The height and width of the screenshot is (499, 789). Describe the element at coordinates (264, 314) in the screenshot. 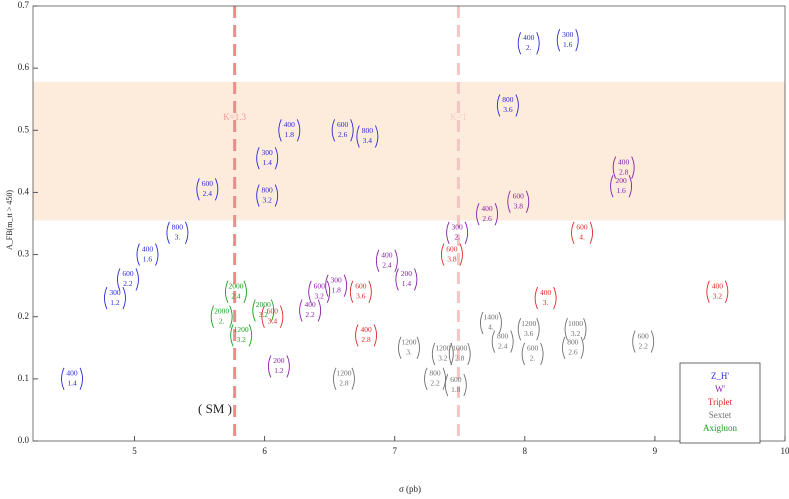

I see `point-label-bottom: 3.2` at that location.